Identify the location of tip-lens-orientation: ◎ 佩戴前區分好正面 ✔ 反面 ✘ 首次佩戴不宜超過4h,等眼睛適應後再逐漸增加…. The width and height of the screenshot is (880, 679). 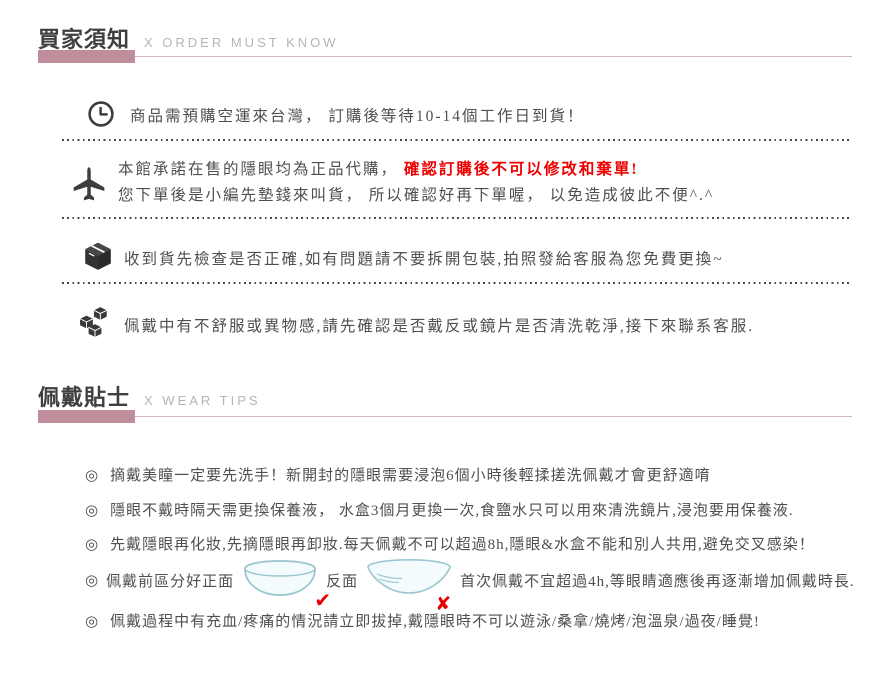
(470, 585).